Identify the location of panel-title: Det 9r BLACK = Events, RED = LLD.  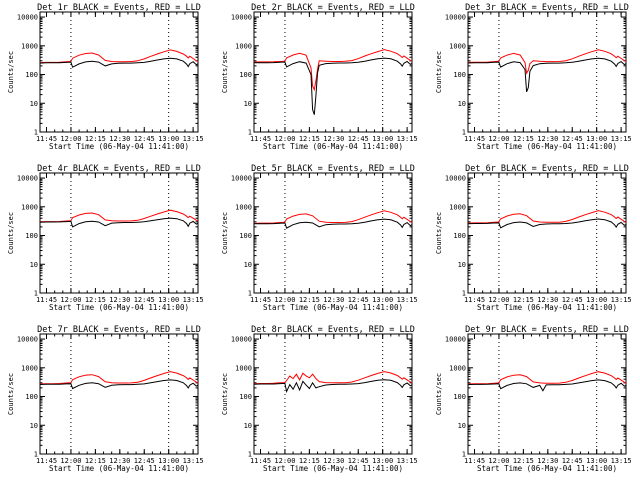
(547, 330).